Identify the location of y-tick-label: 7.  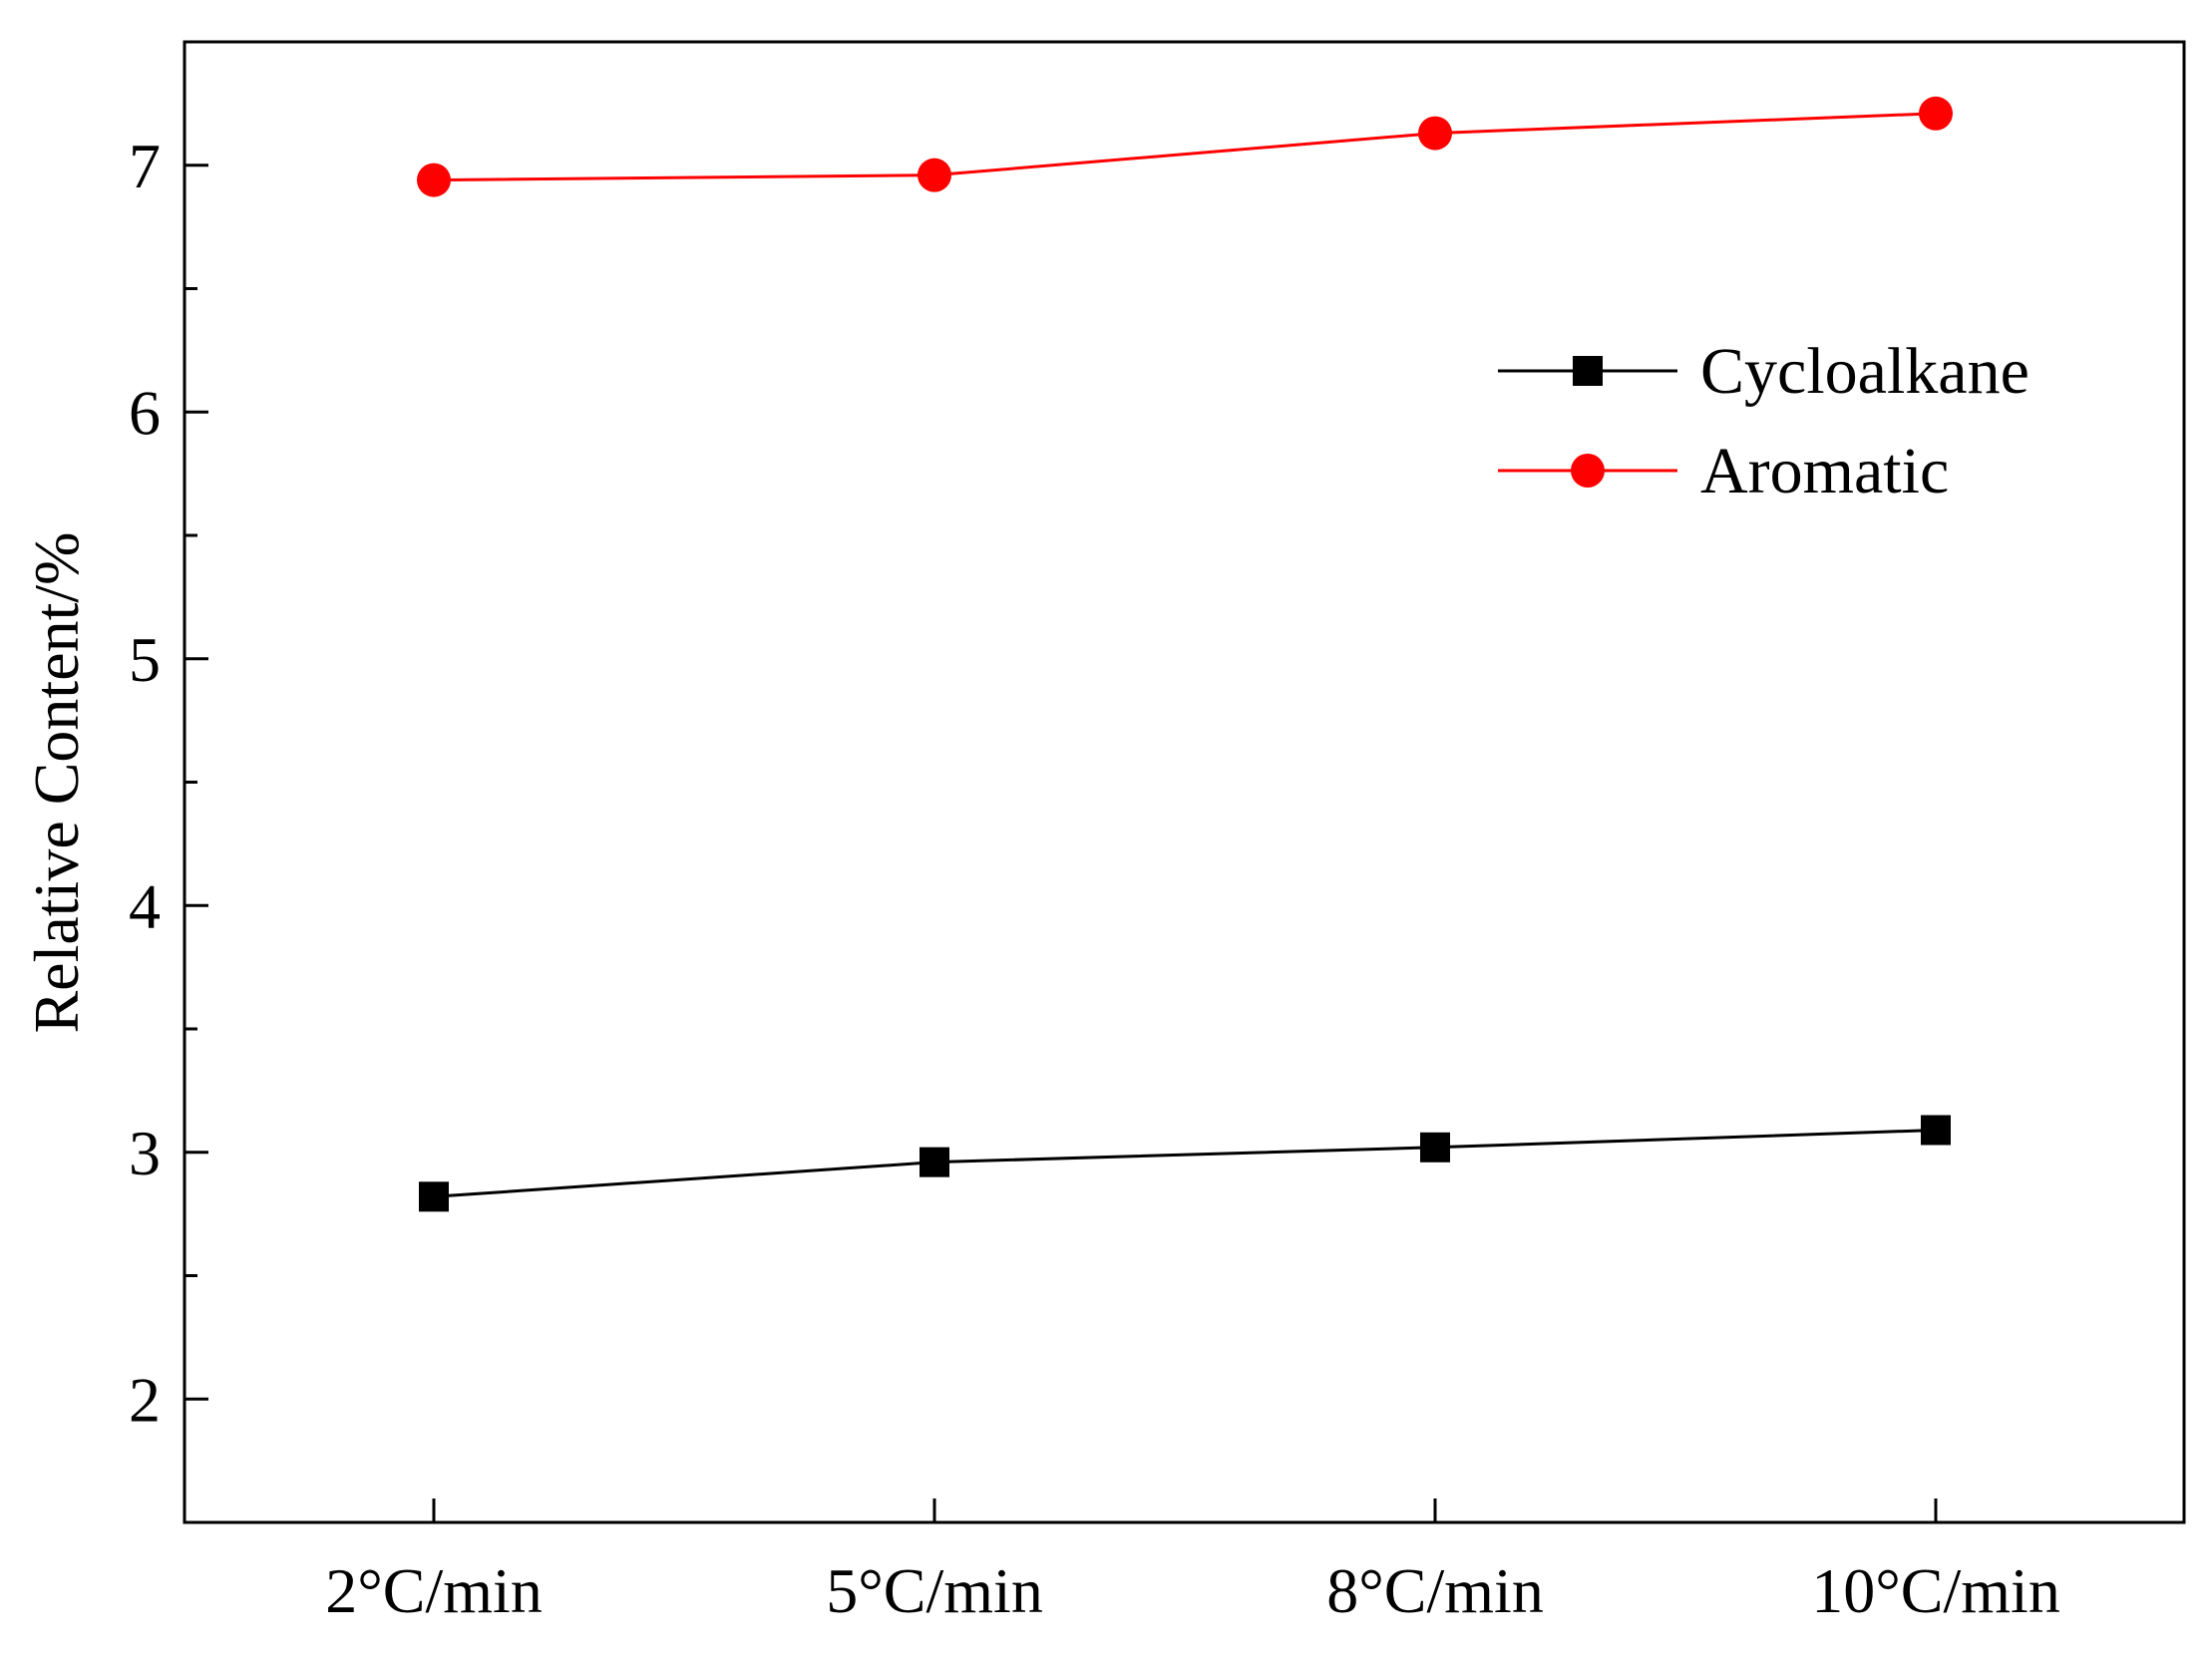
(145, 166).